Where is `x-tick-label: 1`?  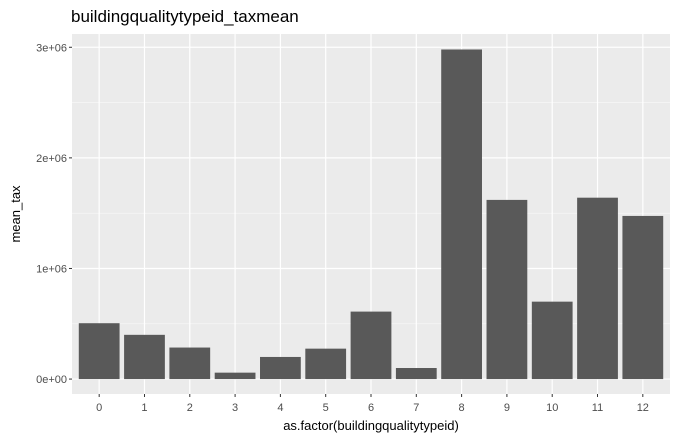 x-tick-label: 1 is located at coordinates (144, 408).